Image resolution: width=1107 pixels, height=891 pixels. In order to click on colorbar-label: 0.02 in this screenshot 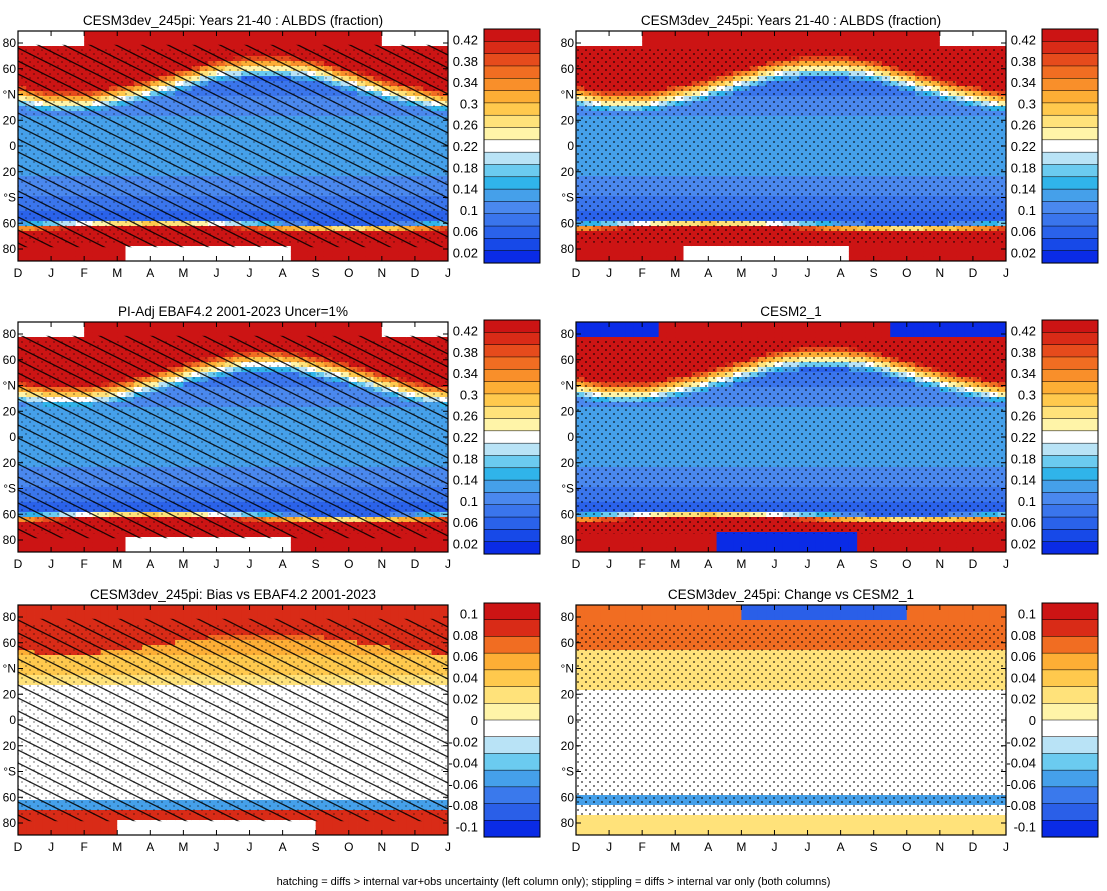, I will do `click(1023, 252)`.